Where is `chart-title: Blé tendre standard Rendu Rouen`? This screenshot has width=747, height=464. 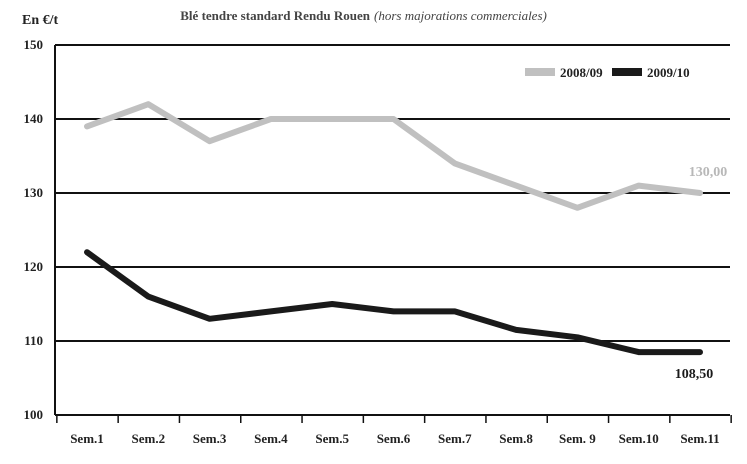
chart-title: Blé tendre standard Rendu Rouen is located at coordinates (275, 15).